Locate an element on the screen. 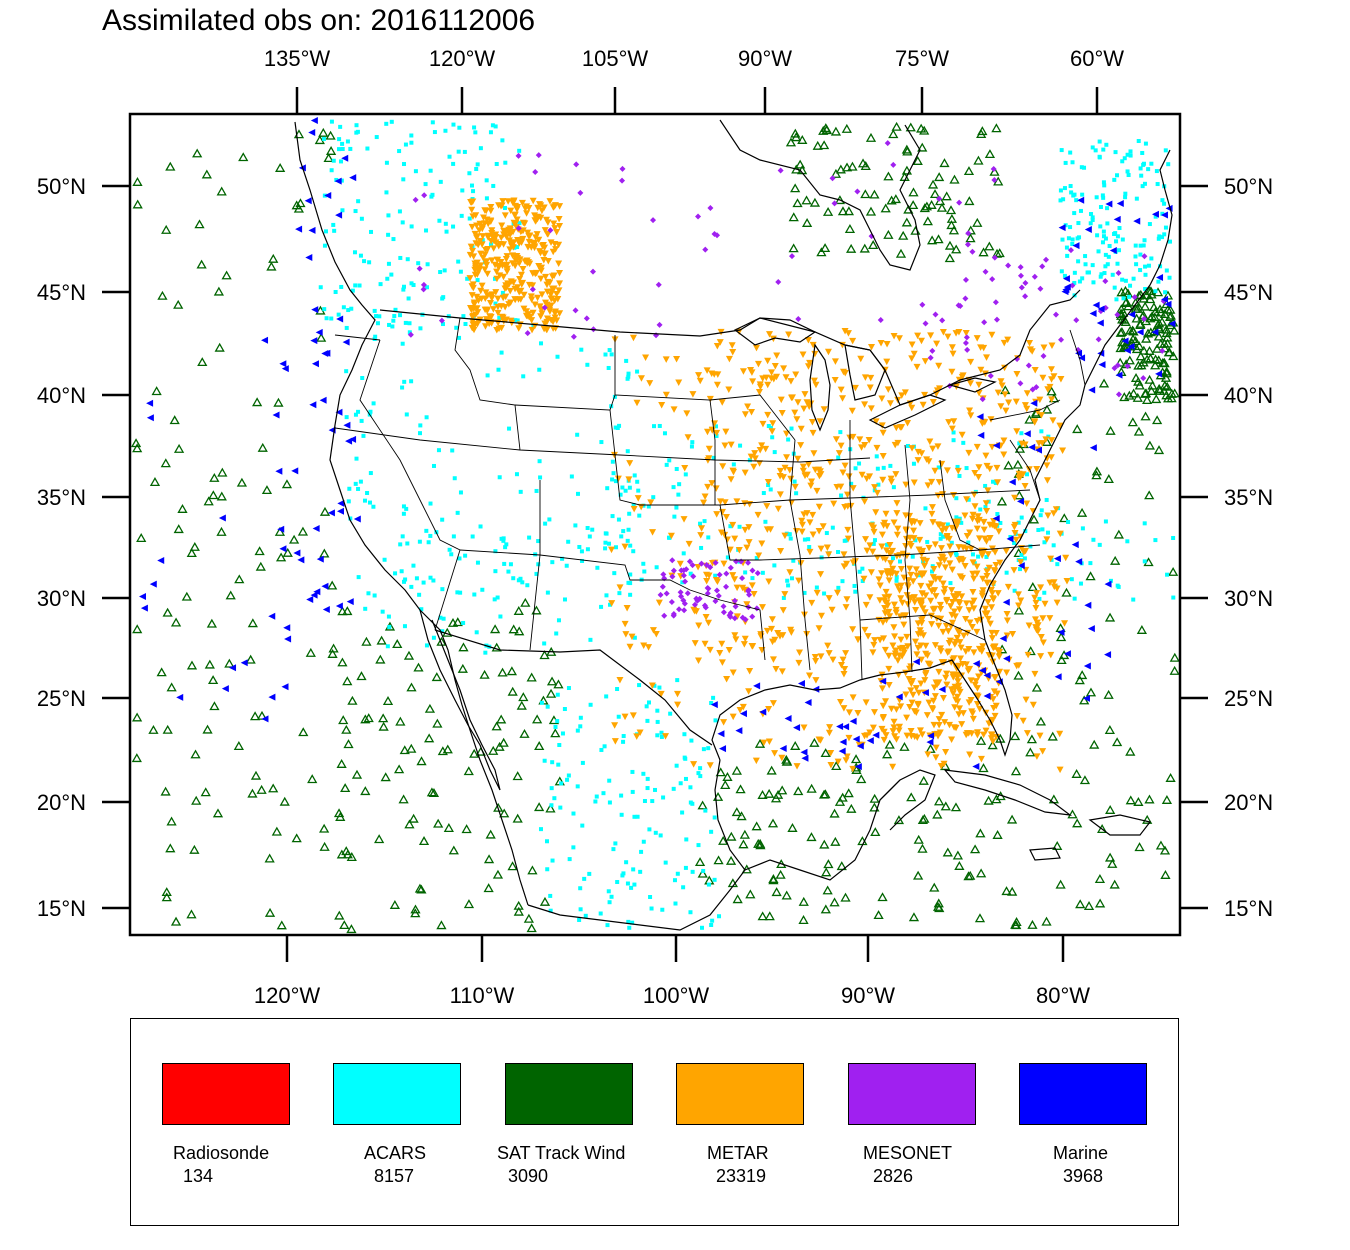 This screenshot has width=1350, height=1250. legend-entry-mesonet is located at coordinates (913, 1094).